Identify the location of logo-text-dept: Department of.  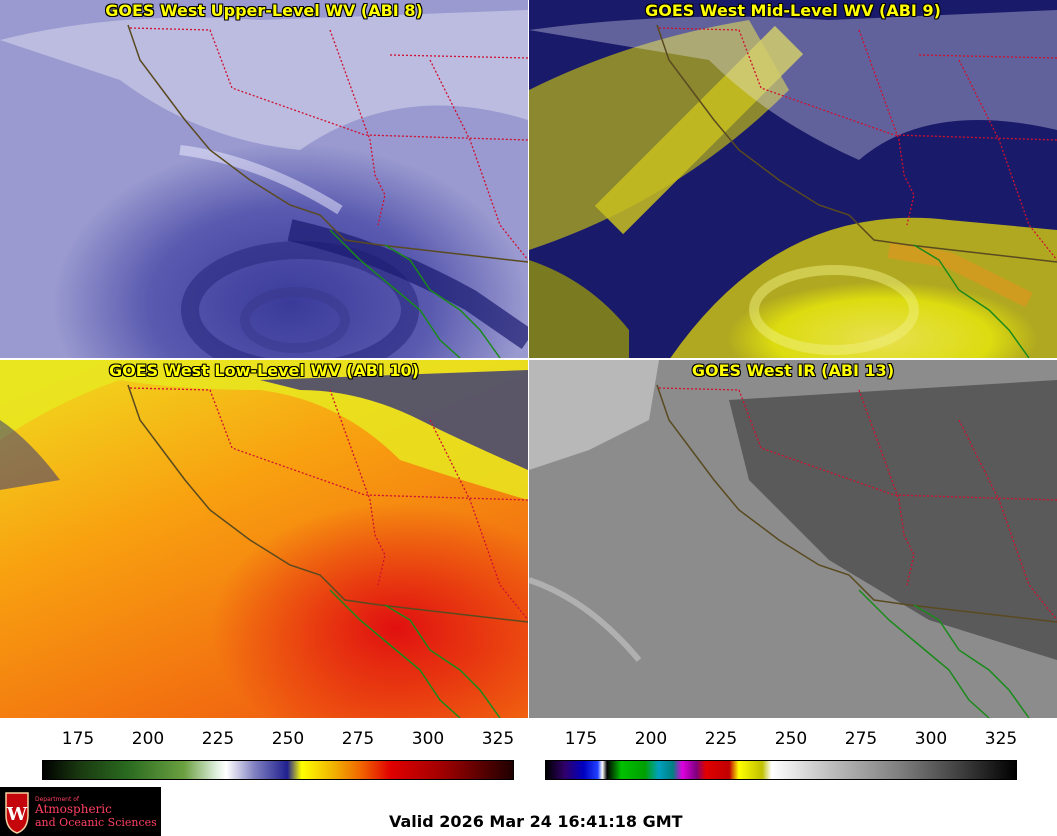
(57, 799).